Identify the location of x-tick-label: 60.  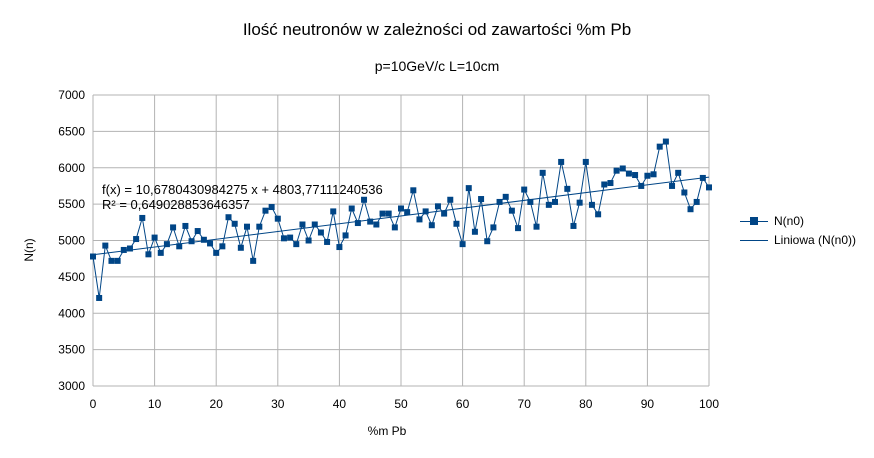
(463, 404).